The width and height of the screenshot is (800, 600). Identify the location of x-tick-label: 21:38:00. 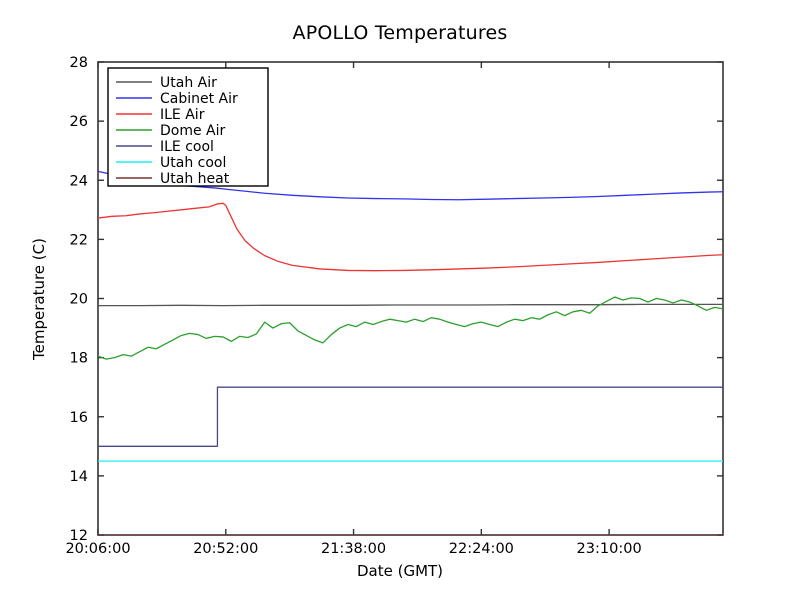
(353, 549).